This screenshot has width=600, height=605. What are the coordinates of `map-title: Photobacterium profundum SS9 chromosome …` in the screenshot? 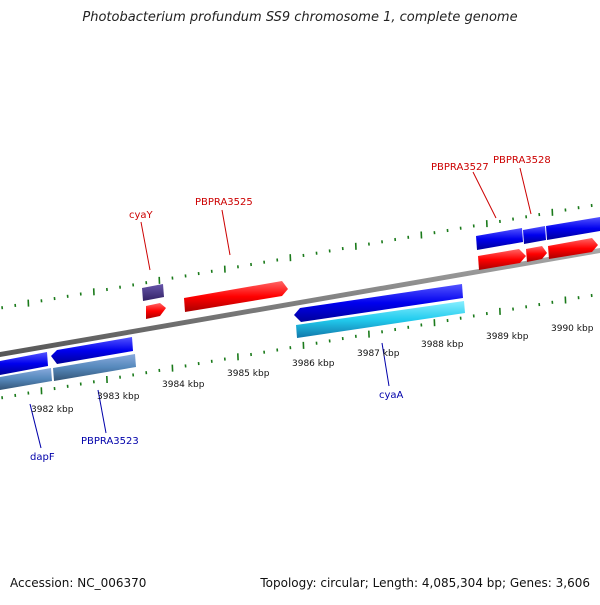 It's located at (300, 17).